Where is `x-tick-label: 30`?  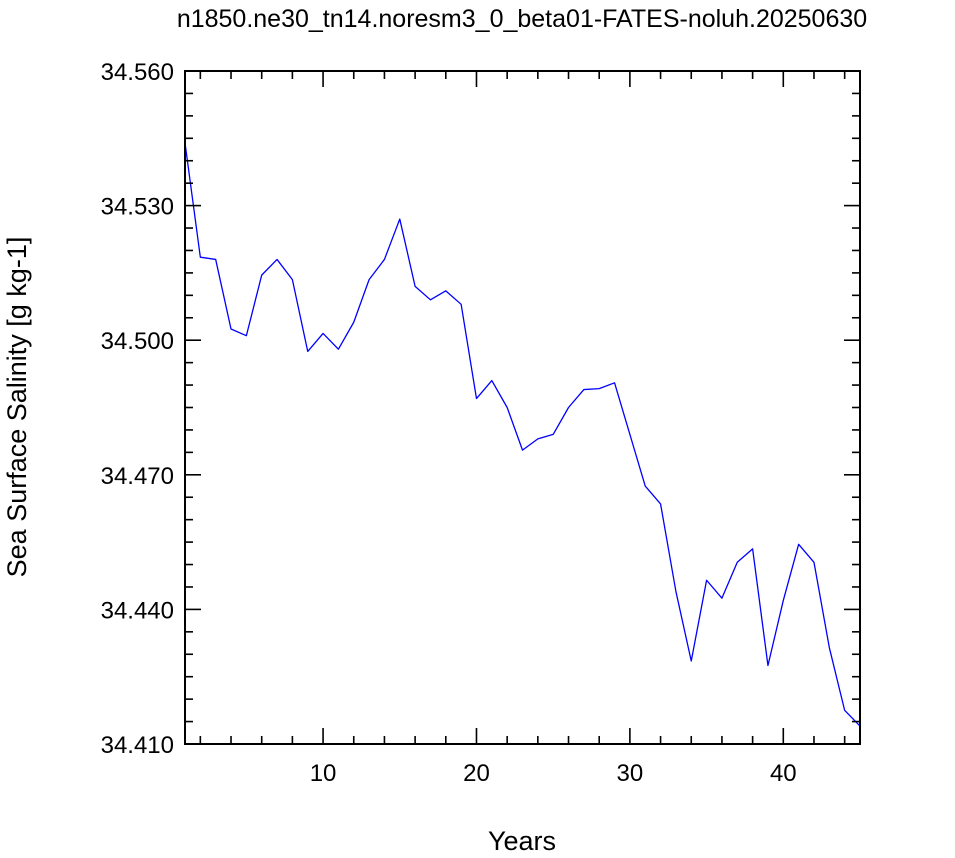 x-tick-label: 30 is located at coordinates (630, 773).